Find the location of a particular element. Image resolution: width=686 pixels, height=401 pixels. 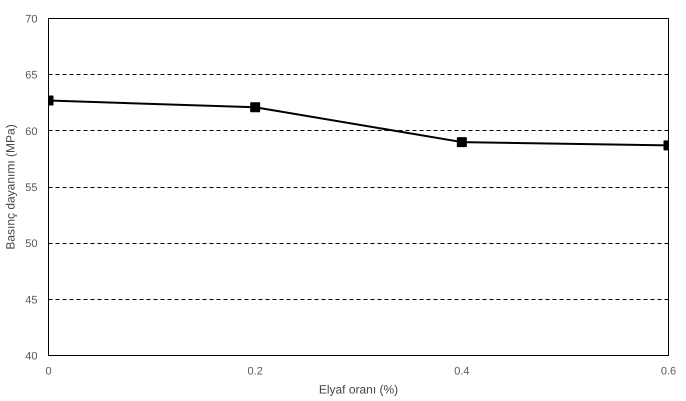

y-tick-label: 50 is located at coordinates (31, 244).